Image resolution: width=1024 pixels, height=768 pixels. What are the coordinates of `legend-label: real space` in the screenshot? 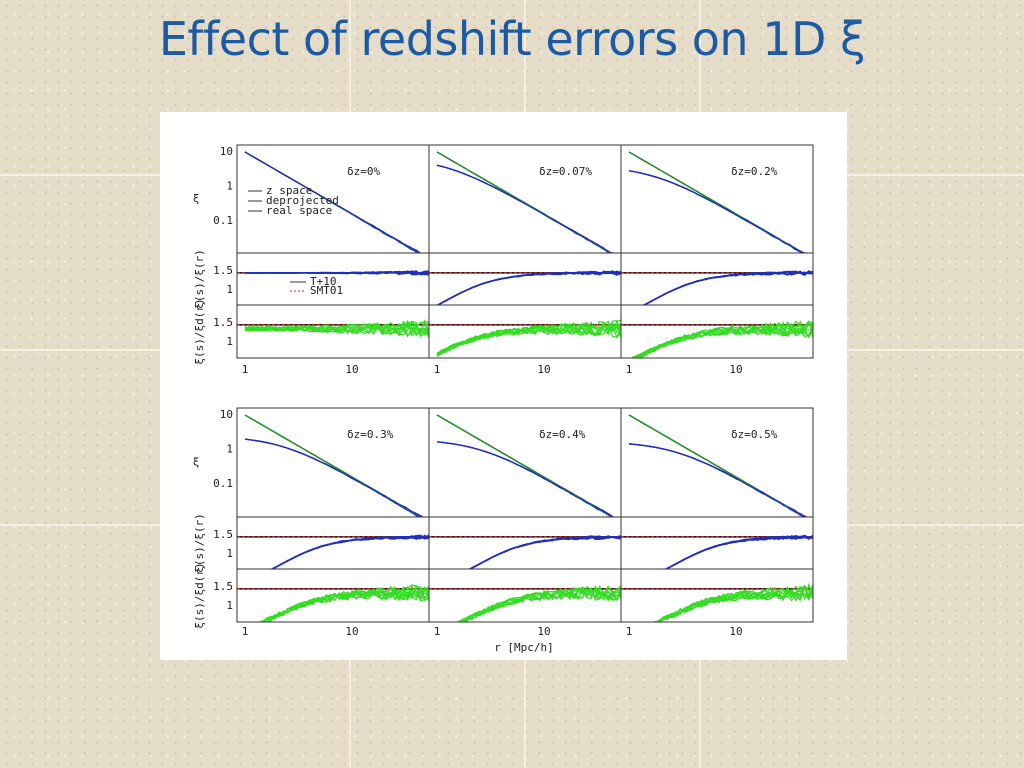 It's located at (299, 210).